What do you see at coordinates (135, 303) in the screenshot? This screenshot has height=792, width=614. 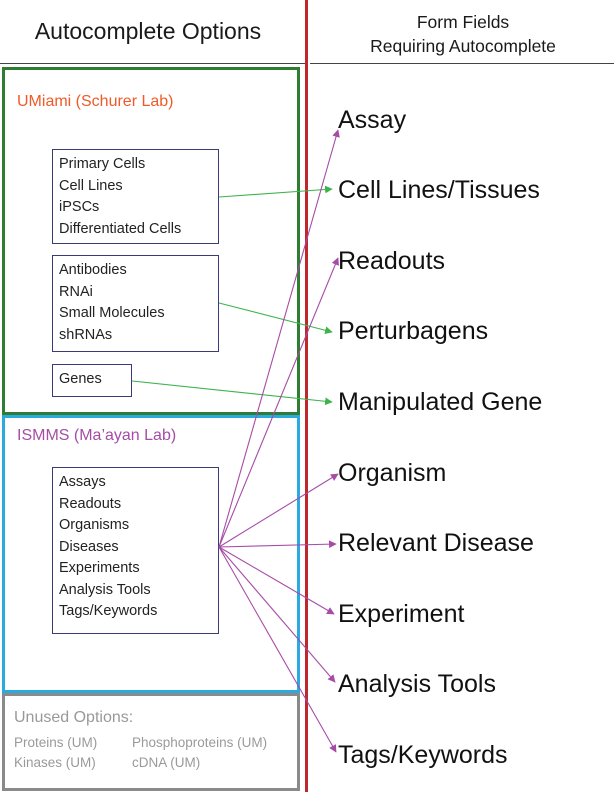 I see `perturbagen-options-box: Antibodies RNAi Small Molecules shRNAs` at bounding box center [135, 303].